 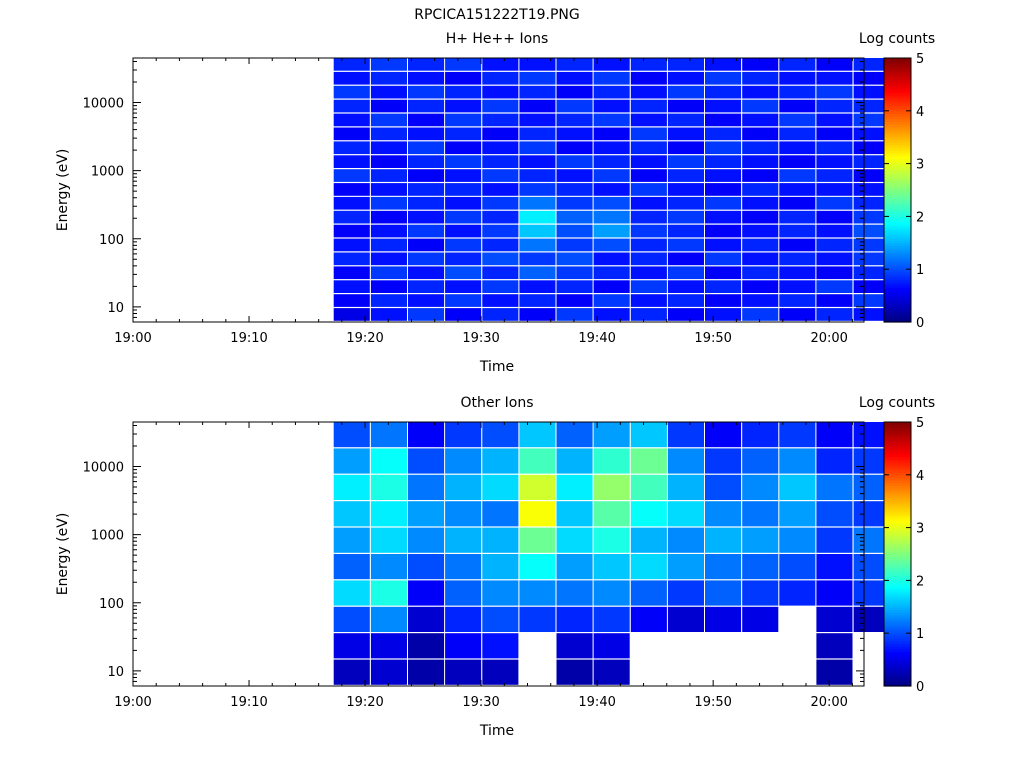 I want to click on colorbar-tick-label: 0, so click(x=920, y=687).